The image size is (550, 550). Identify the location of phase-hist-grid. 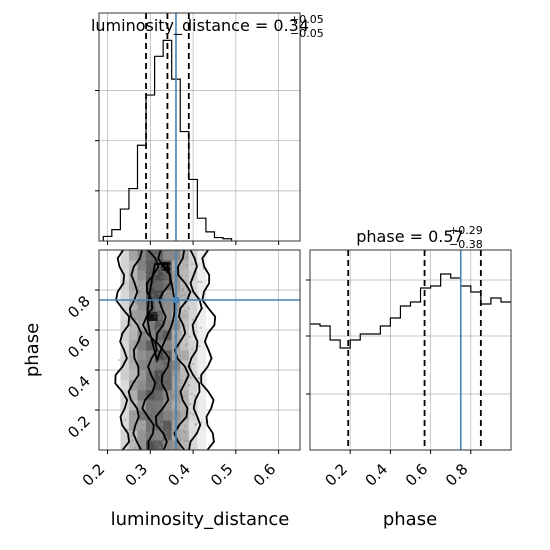
(410, 350).